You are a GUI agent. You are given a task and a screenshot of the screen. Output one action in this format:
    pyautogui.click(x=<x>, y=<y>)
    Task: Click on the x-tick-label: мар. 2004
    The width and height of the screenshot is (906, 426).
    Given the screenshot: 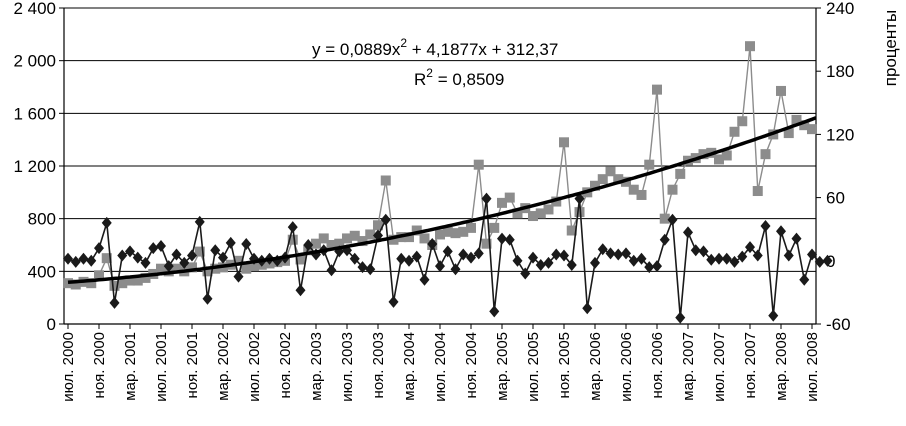 What is the action you would take?
    pyautogui.click(x=409, y=366)
    